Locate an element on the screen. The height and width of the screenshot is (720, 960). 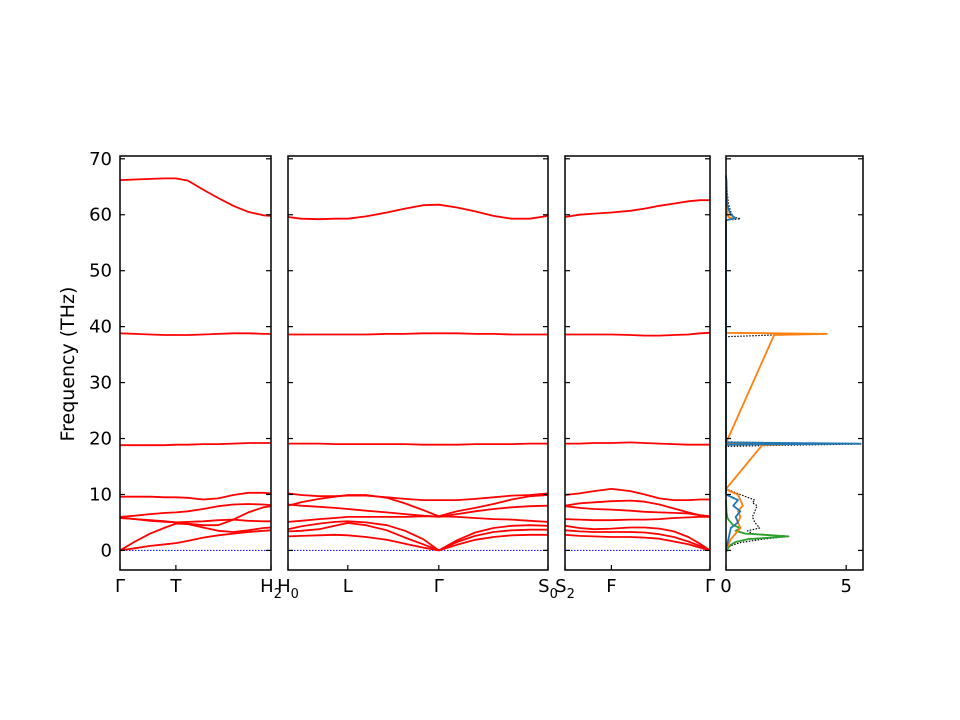
dos-x-tick-label: 0 is located at coordinates (725, 586).